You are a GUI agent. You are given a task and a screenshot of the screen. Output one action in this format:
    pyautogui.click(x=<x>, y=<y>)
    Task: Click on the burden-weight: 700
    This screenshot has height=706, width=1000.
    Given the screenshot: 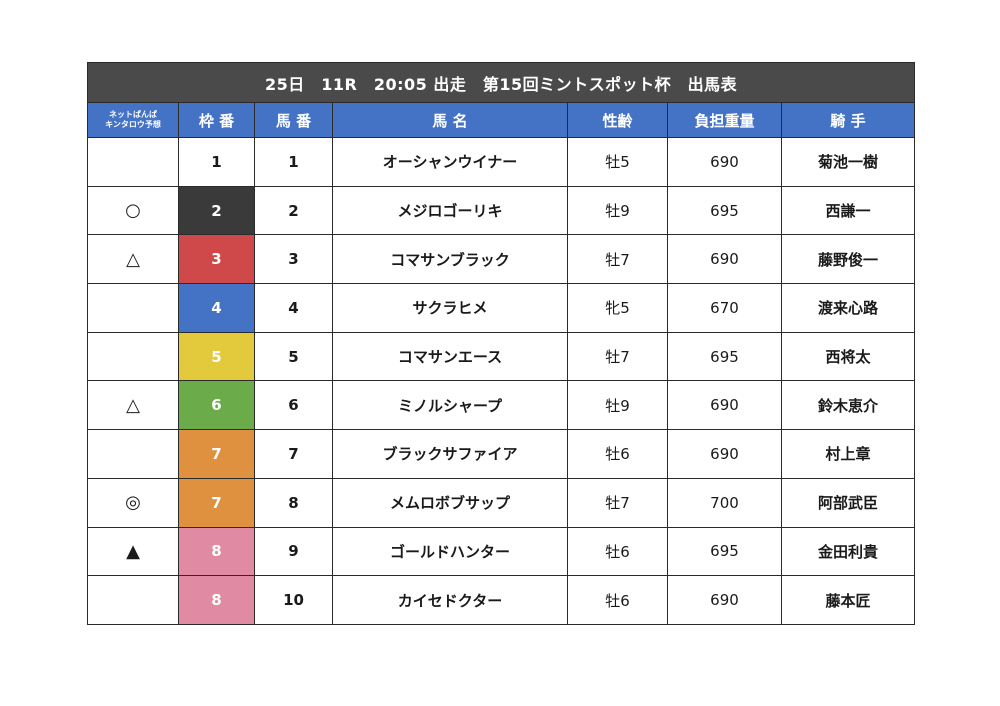 What is the action you would take?
    pyautogui.click(x=724, y=502)
    